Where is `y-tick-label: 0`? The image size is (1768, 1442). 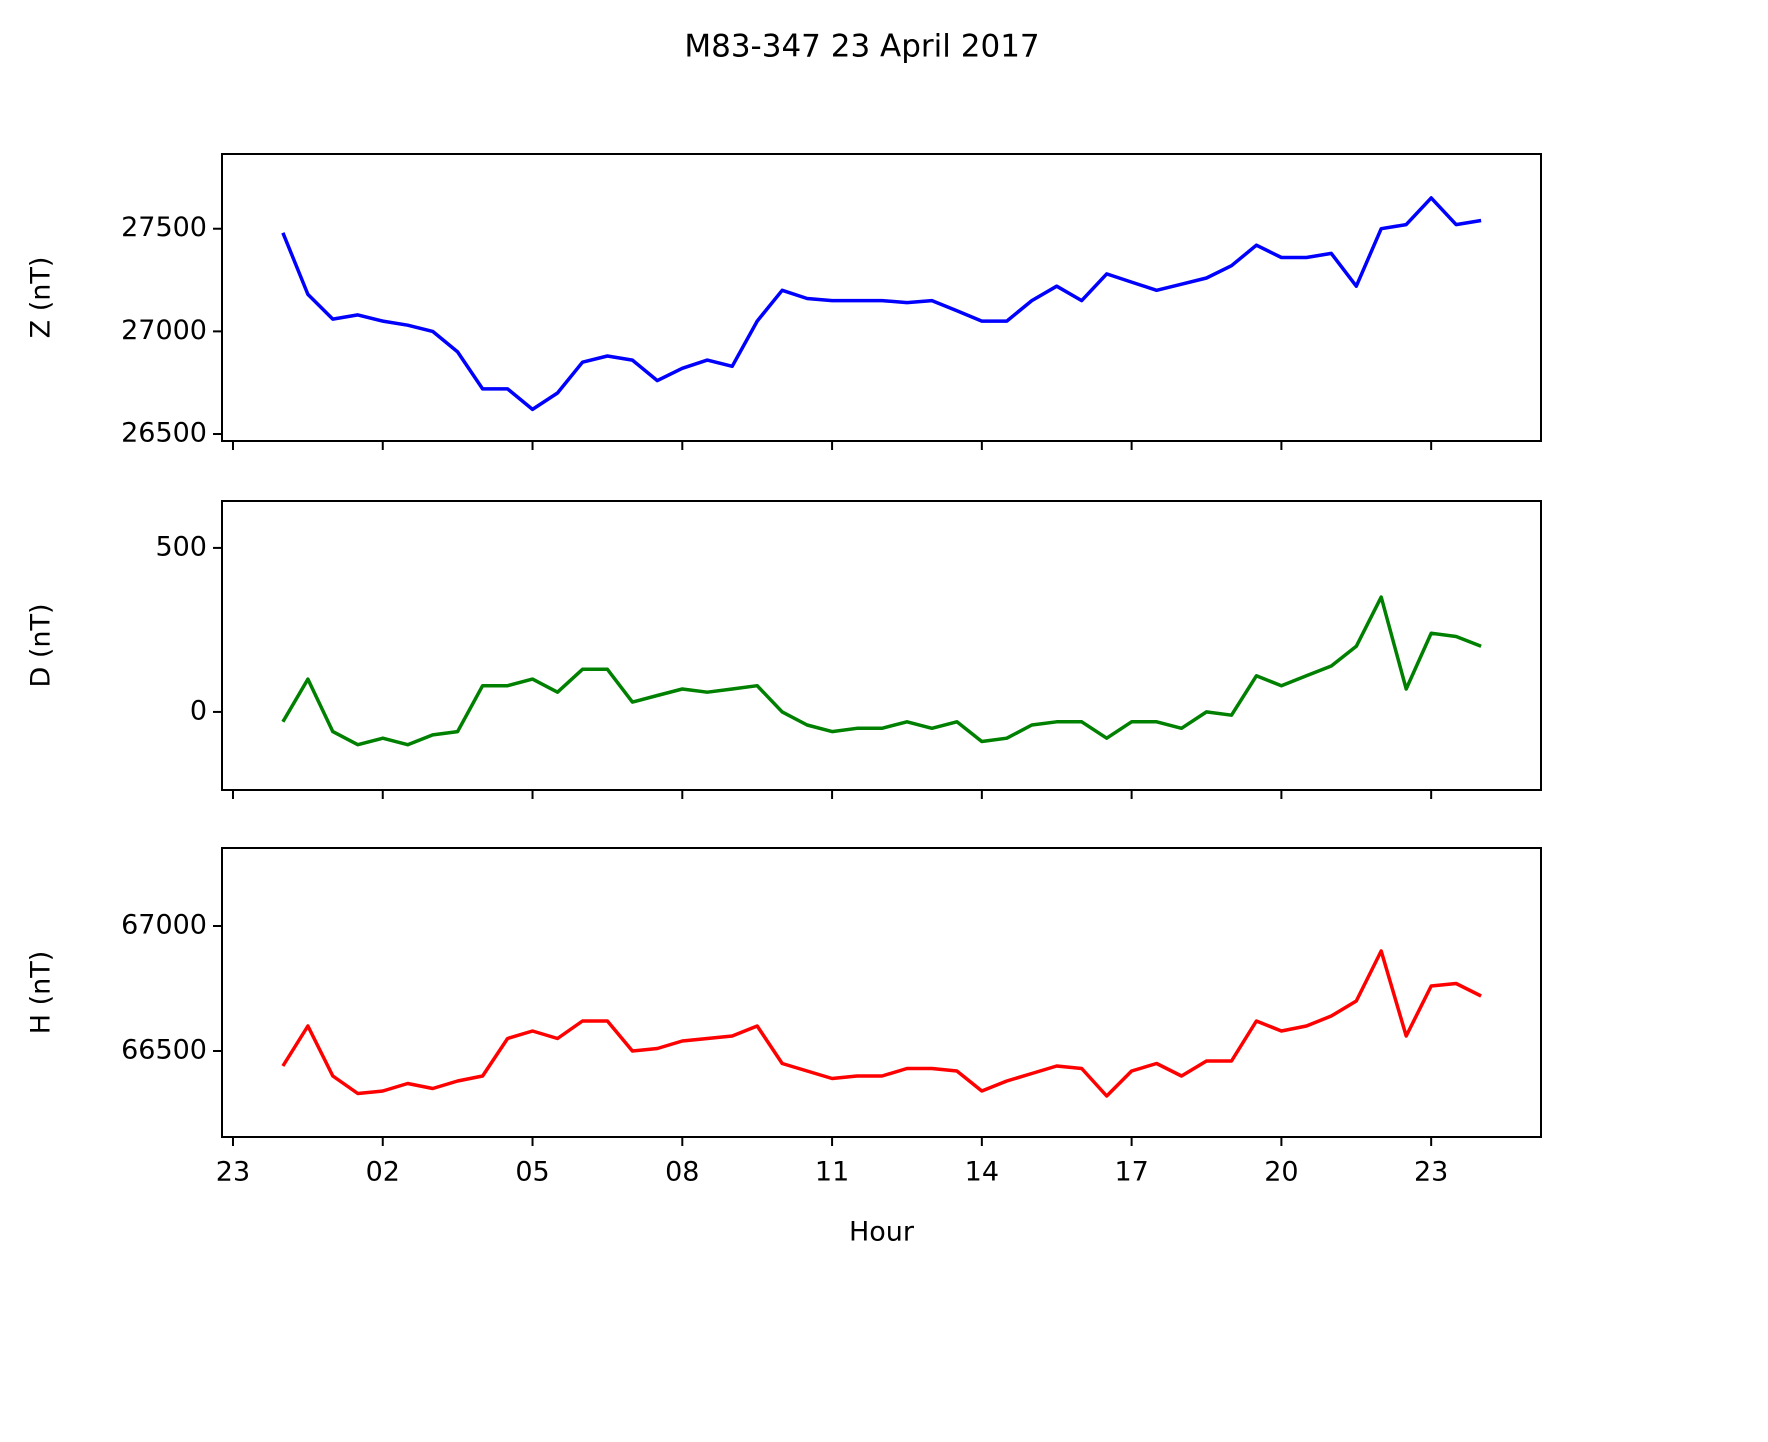
y-tick-label: 0 is located at coordinates (198, 710).